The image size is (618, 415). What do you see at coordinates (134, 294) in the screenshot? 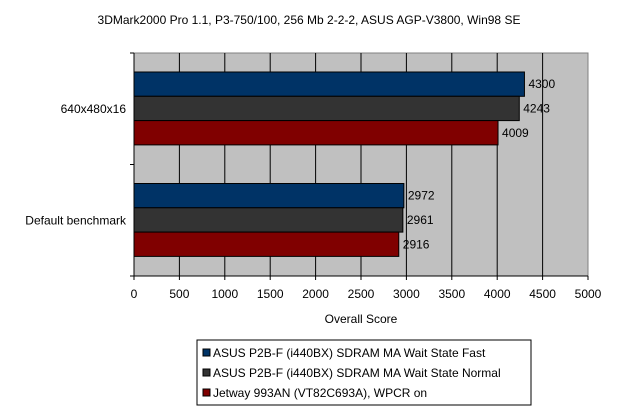
I see `x-tick-label: 0` at bounding box center [134, 294].